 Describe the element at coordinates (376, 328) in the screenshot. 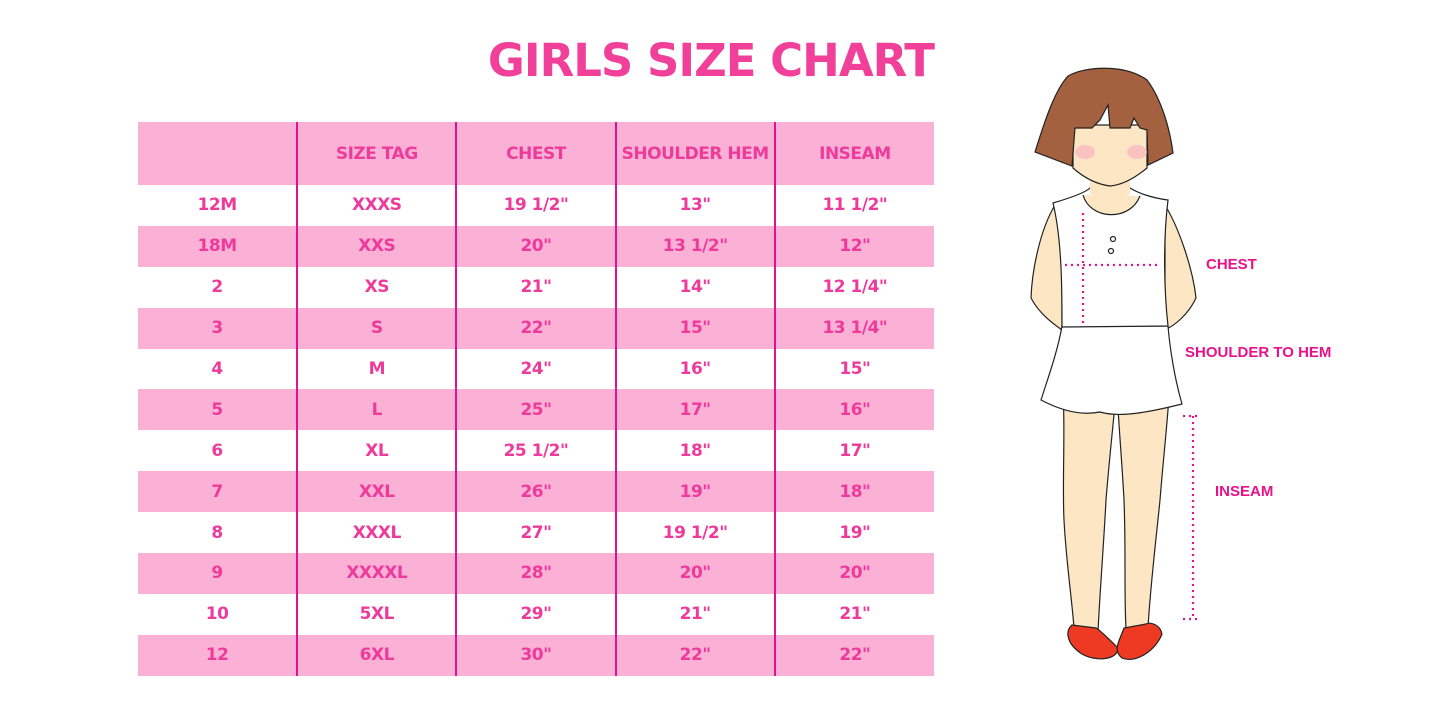

I see `size-tag-cell: S` at that location.